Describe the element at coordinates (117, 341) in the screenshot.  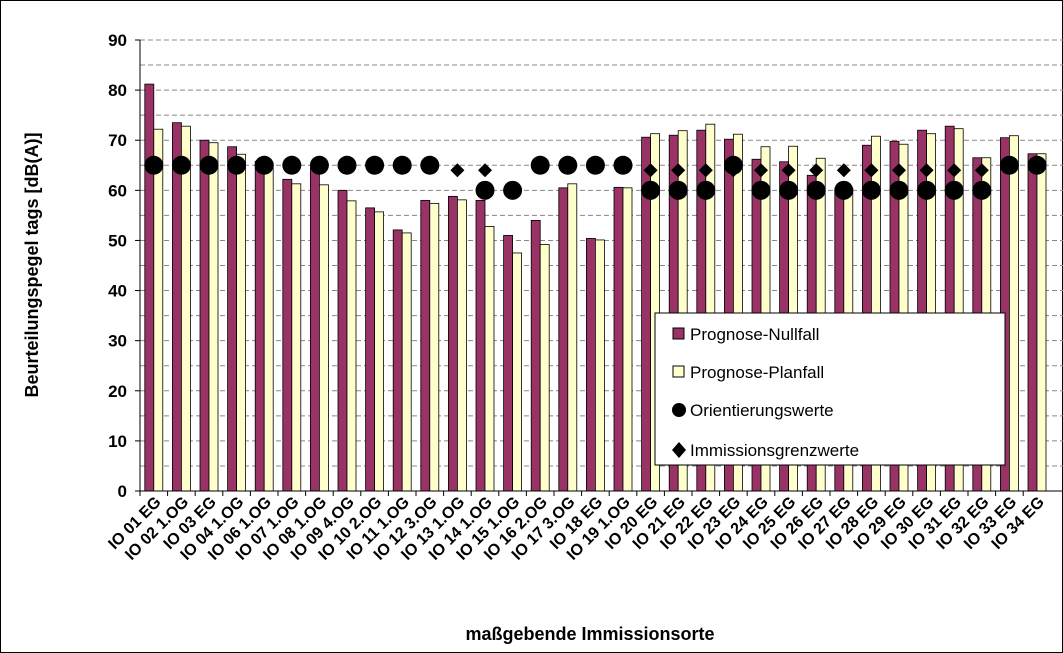
I see `y-tick-label: 30` at that location.